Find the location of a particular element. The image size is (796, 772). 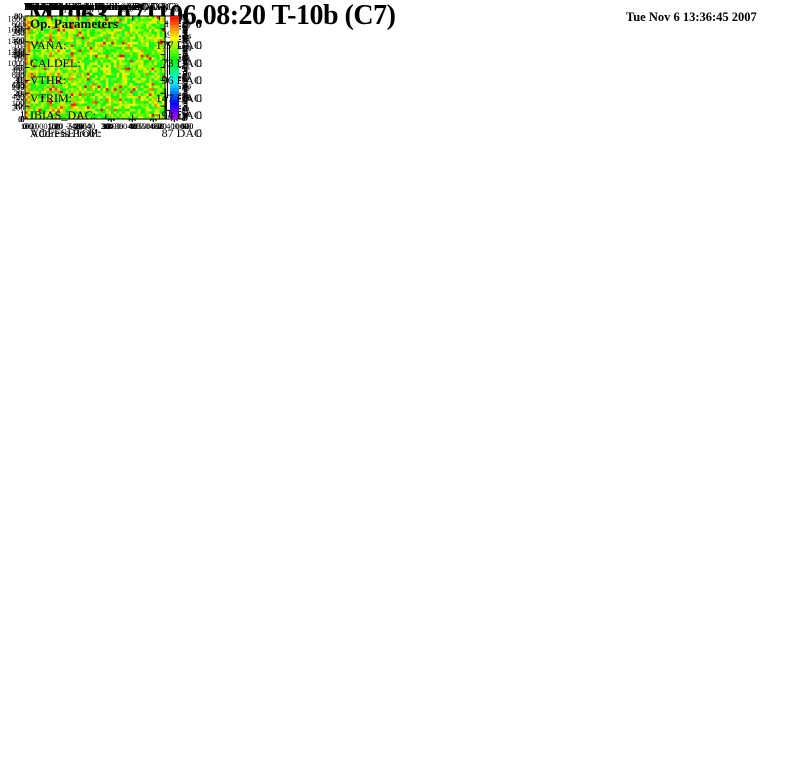

svg-text: -500 is located at coordinates (73, 126).